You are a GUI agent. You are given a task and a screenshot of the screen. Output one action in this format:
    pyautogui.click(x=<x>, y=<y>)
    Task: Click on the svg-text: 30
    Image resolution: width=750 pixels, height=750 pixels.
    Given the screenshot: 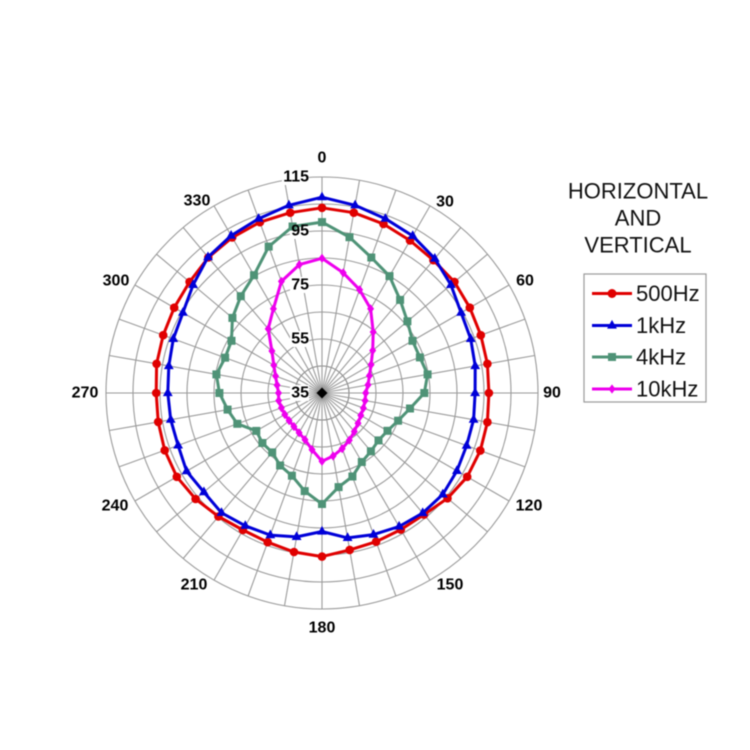 What is the action you would take?
    pyautogui.click(x=445, y=202)
    